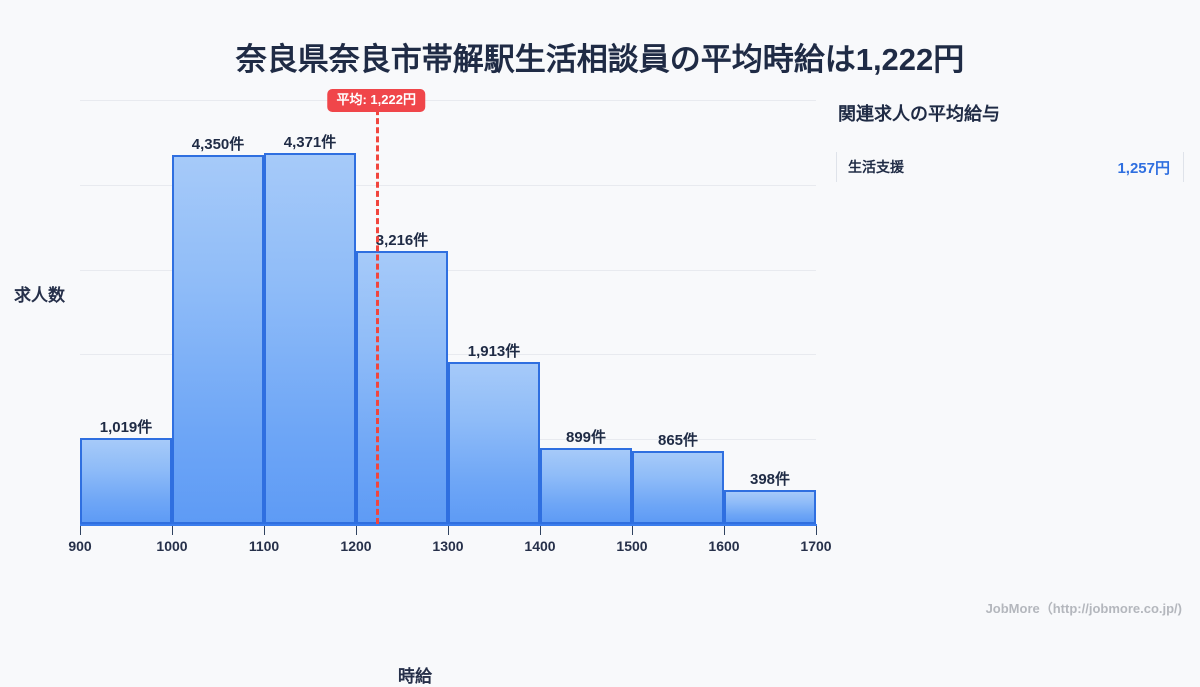 The width and height of the screenshot is (1200, 687). What do you see at coordinates (80, 546) in the screenshot?
I see `x-axis-tick-label: 900` at bounding box center [80, 546].